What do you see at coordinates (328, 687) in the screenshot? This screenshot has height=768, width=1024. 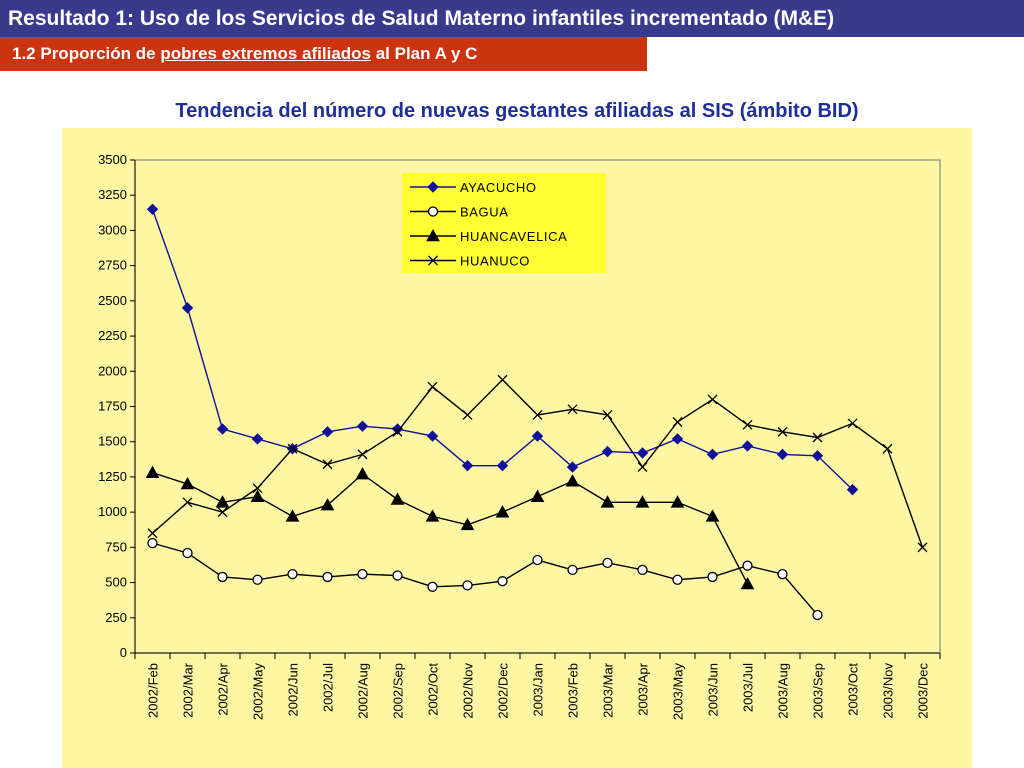 I see `x-tick-label: 2002/Jul` at bounding box center [328, 687].